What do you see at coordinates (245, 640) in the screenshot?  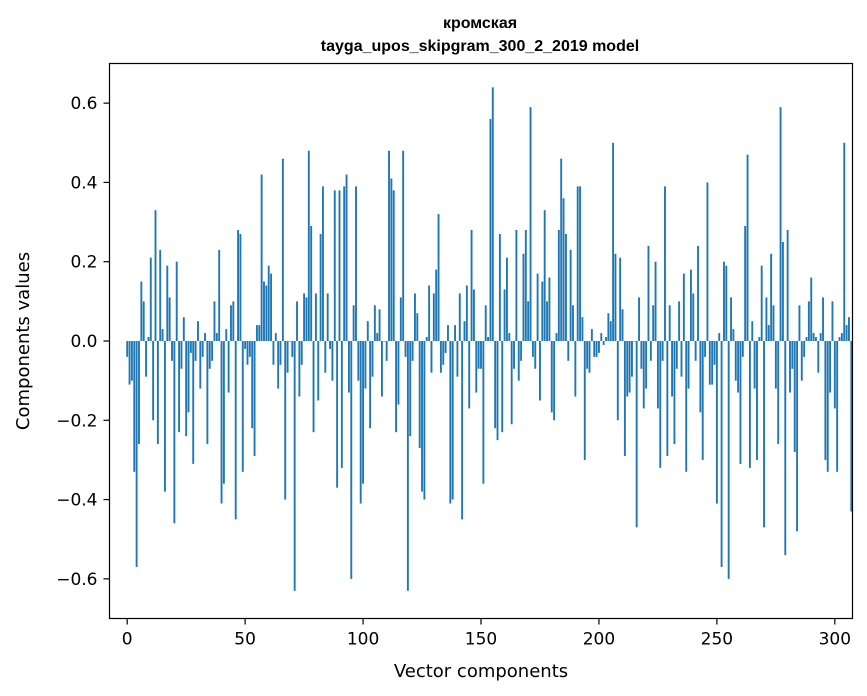 I see `x-tick-label: 50` at bounding box center [245, 640].